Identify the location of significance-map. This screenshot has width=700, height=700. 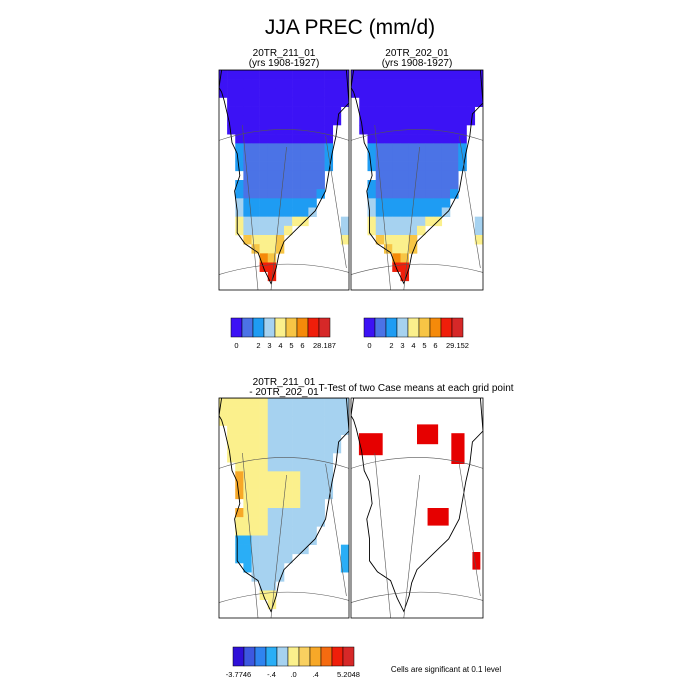
(419, 497).